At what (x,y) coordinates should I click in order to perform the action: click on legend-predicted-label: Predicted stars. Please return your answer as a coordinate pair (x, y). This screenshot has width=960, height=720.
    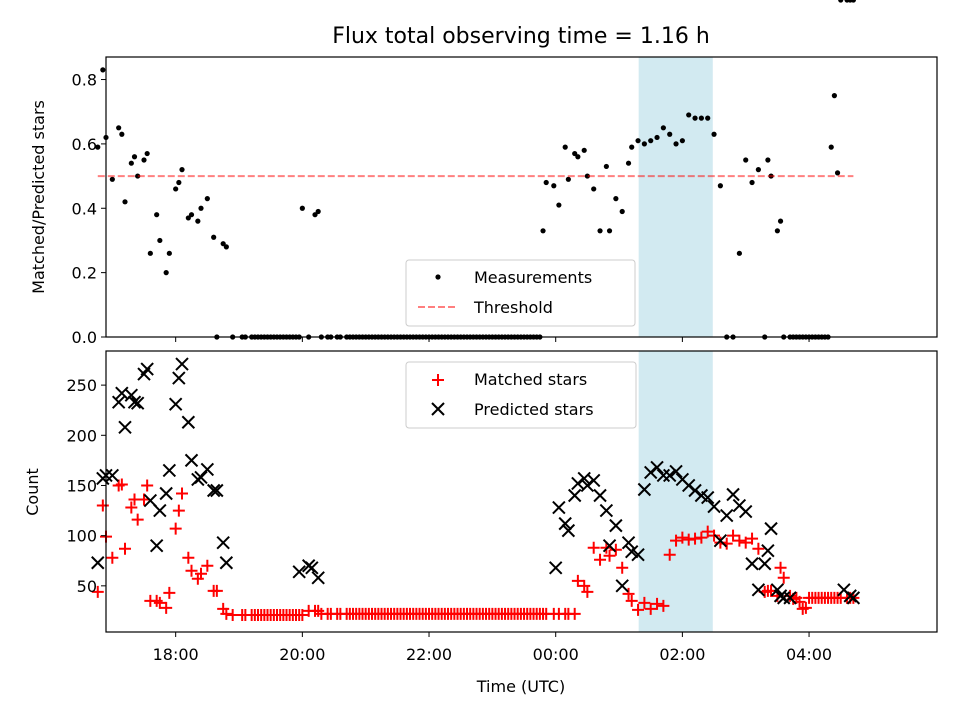
    Looking at the image, I should click on (534, 409).